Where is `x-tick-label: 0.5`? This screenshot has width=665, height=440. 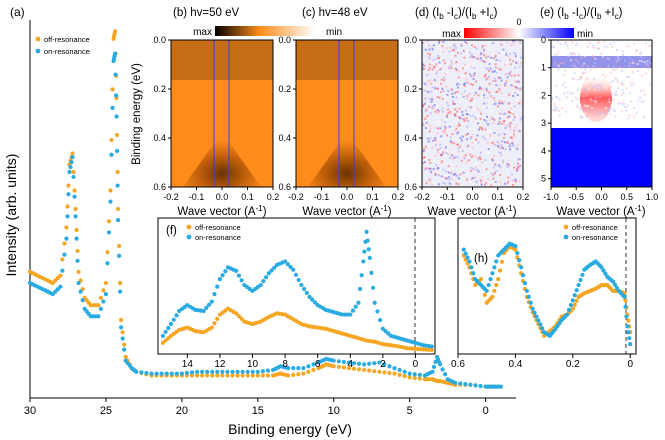 x-tick-label: 0.5 is located at coordinates (626, 197).